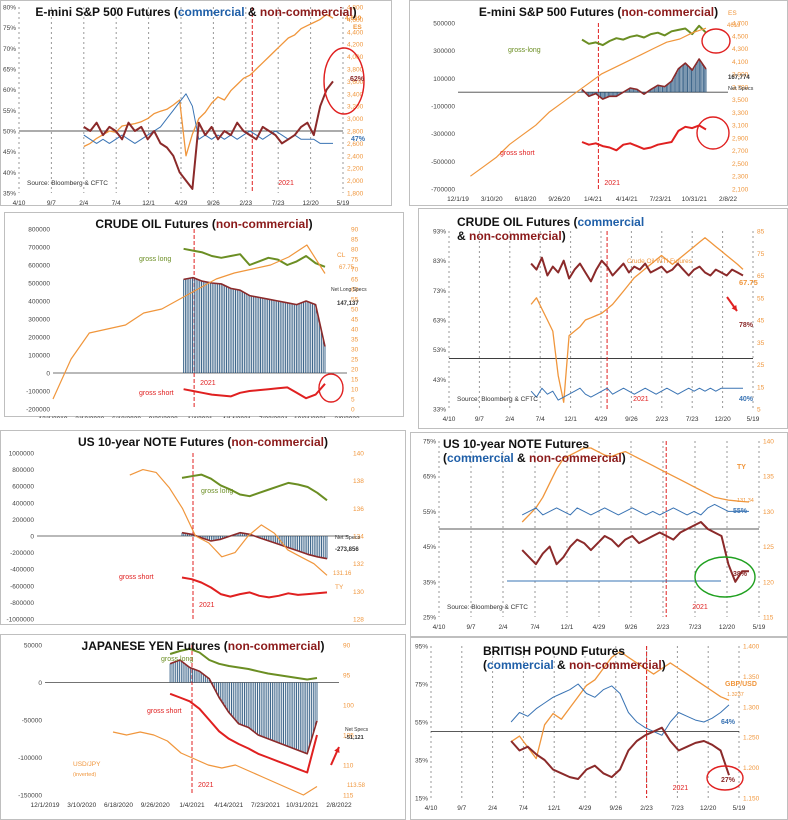 This screenshot has width=788, height=820. What do you see at coordinates (22, 603) in the screenshot?
I see `y-left-tick: -800000` at bounding box center [22, 603].